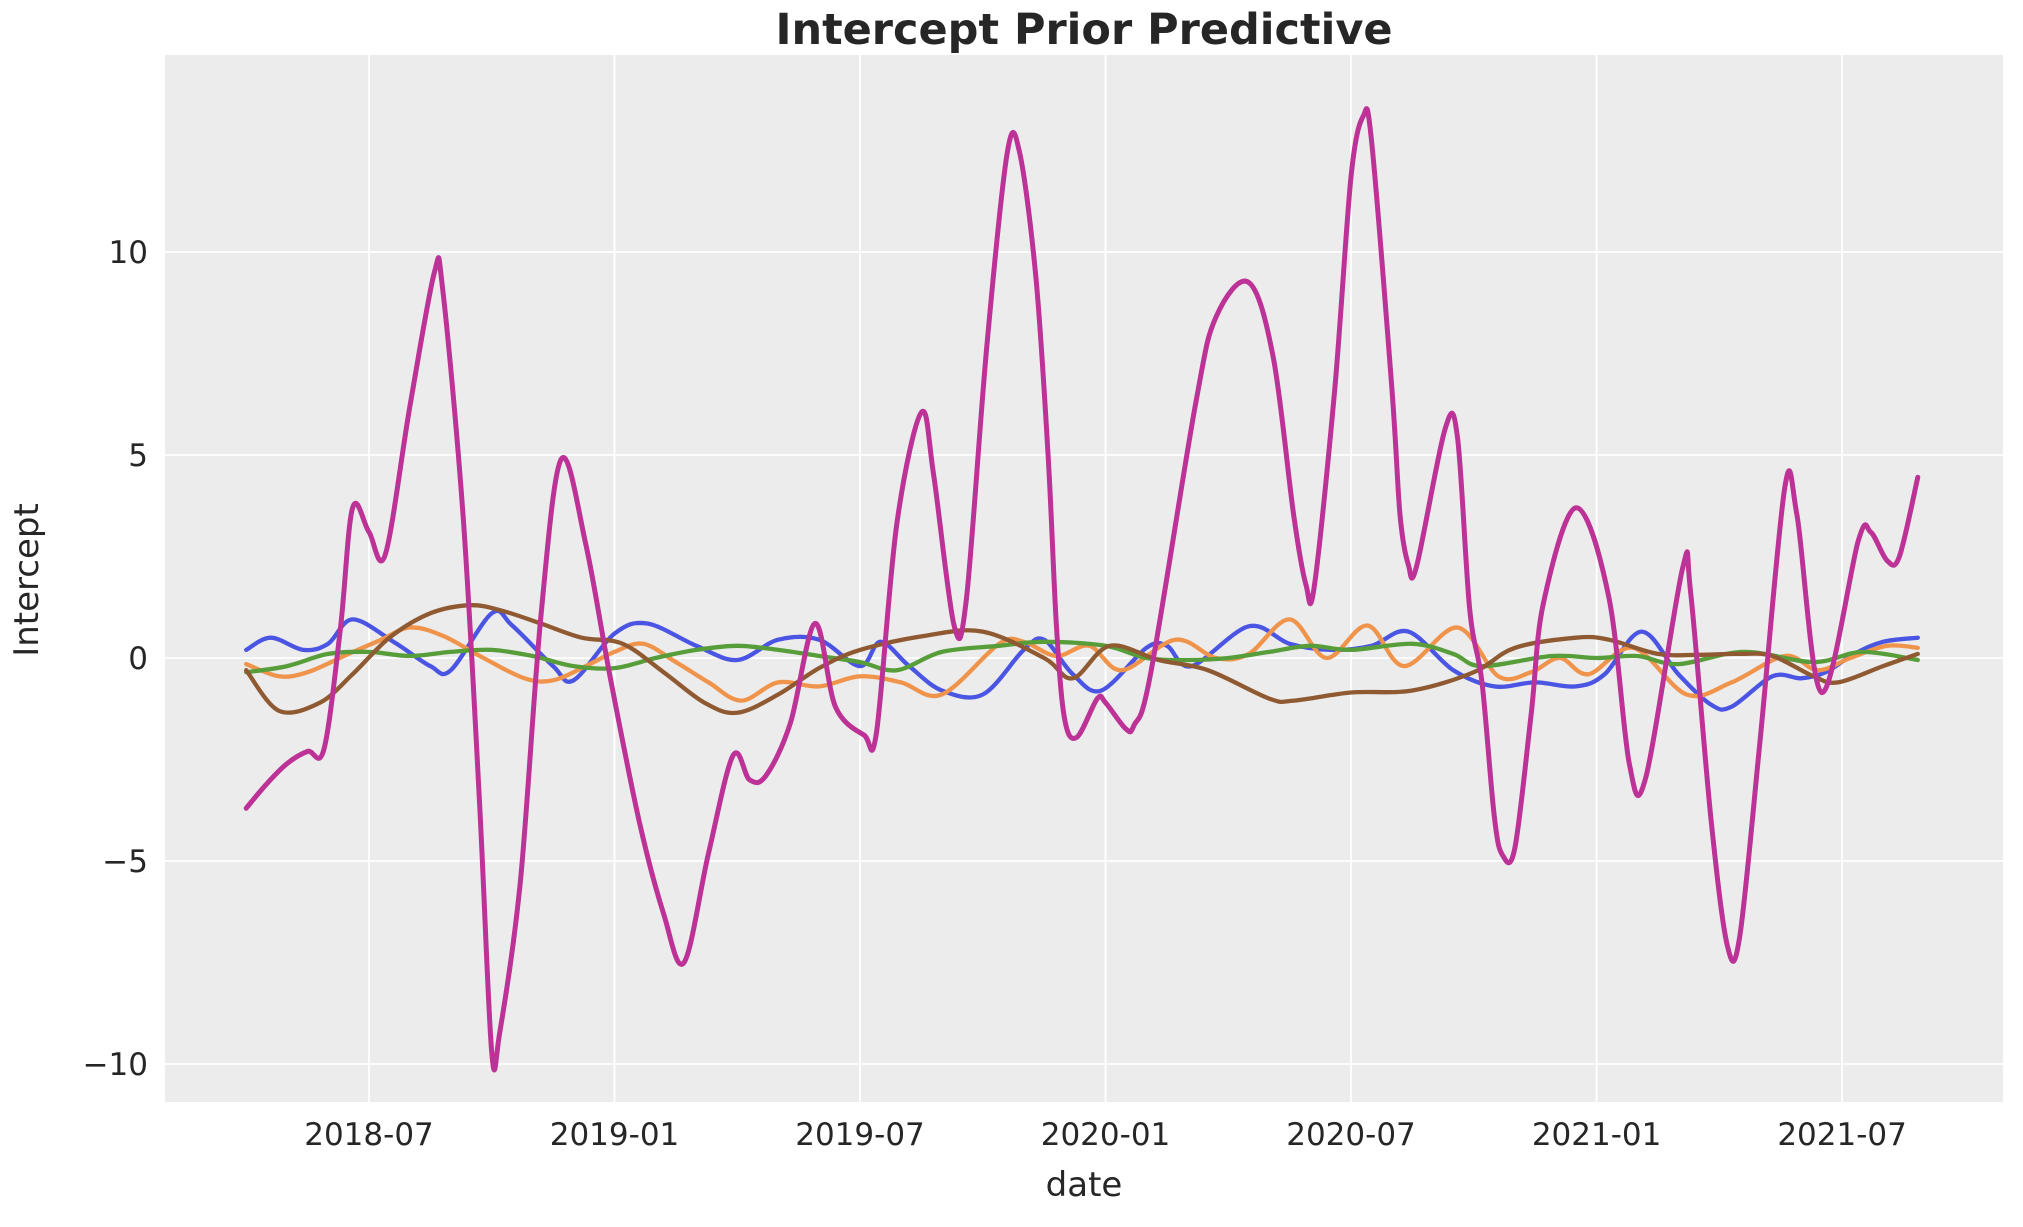 The height and width of the screenshot is (1227, 2023). Describe the element at coordinates (115, 1065) in the screenshot. I see `y-tick-label: −10` at that location.